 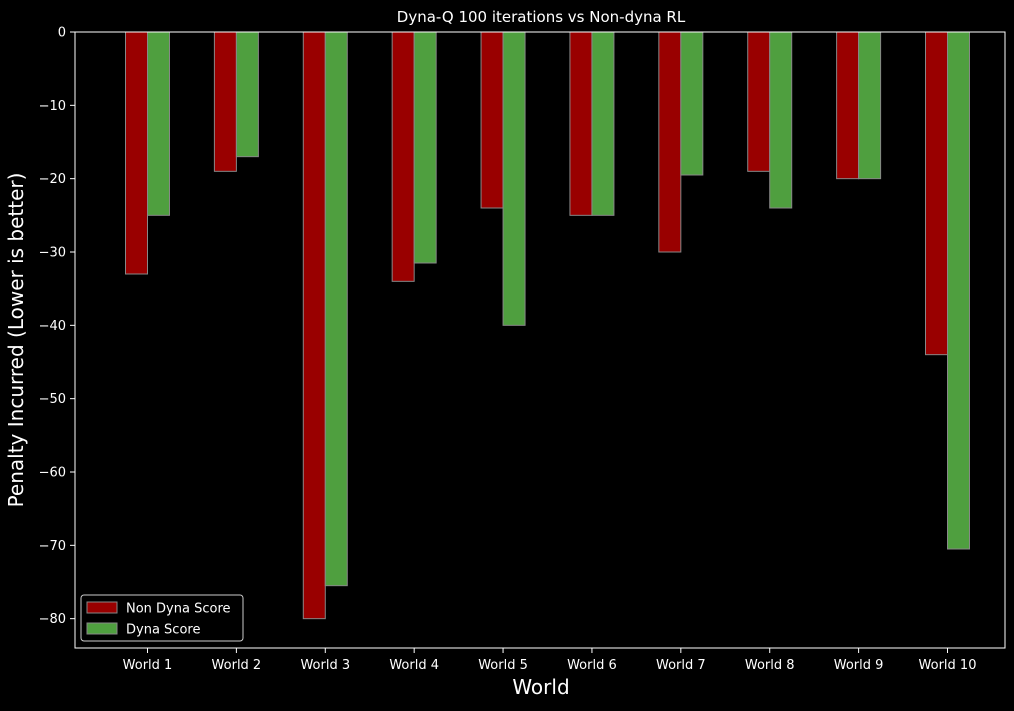 What do you see at coordinates (52, 473) in the screenshot?
I see `y-tick-label: −60` at bounding box center [52, 473].